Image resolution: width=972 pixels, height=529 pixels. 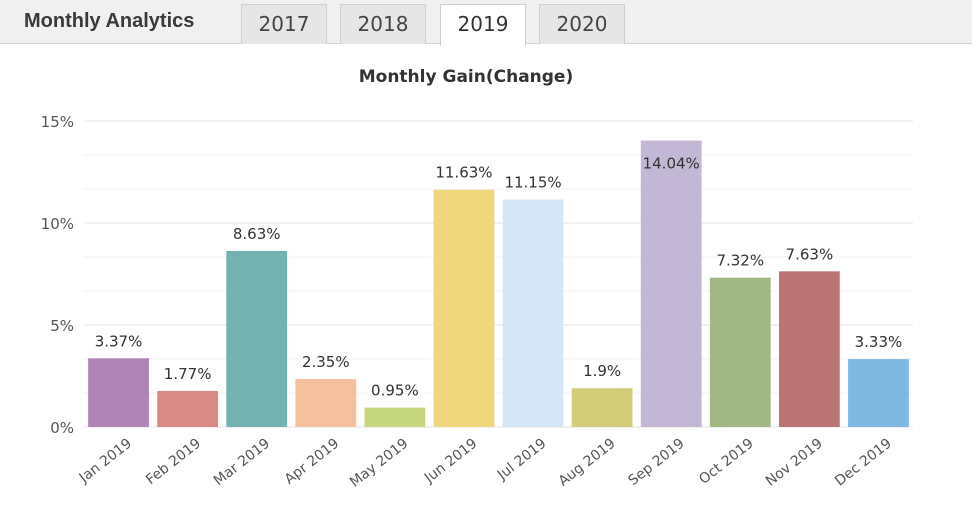 What do you see at coordinates (257, 234) in the screenshot?
I see `data-label: 8.63%` at bounding box center [257, 234].